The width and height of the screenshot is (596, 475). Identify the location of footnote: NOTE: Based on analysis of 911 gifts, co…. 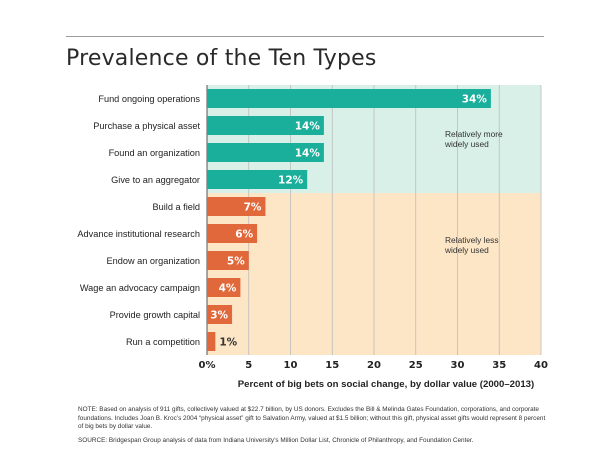
(312, 418).